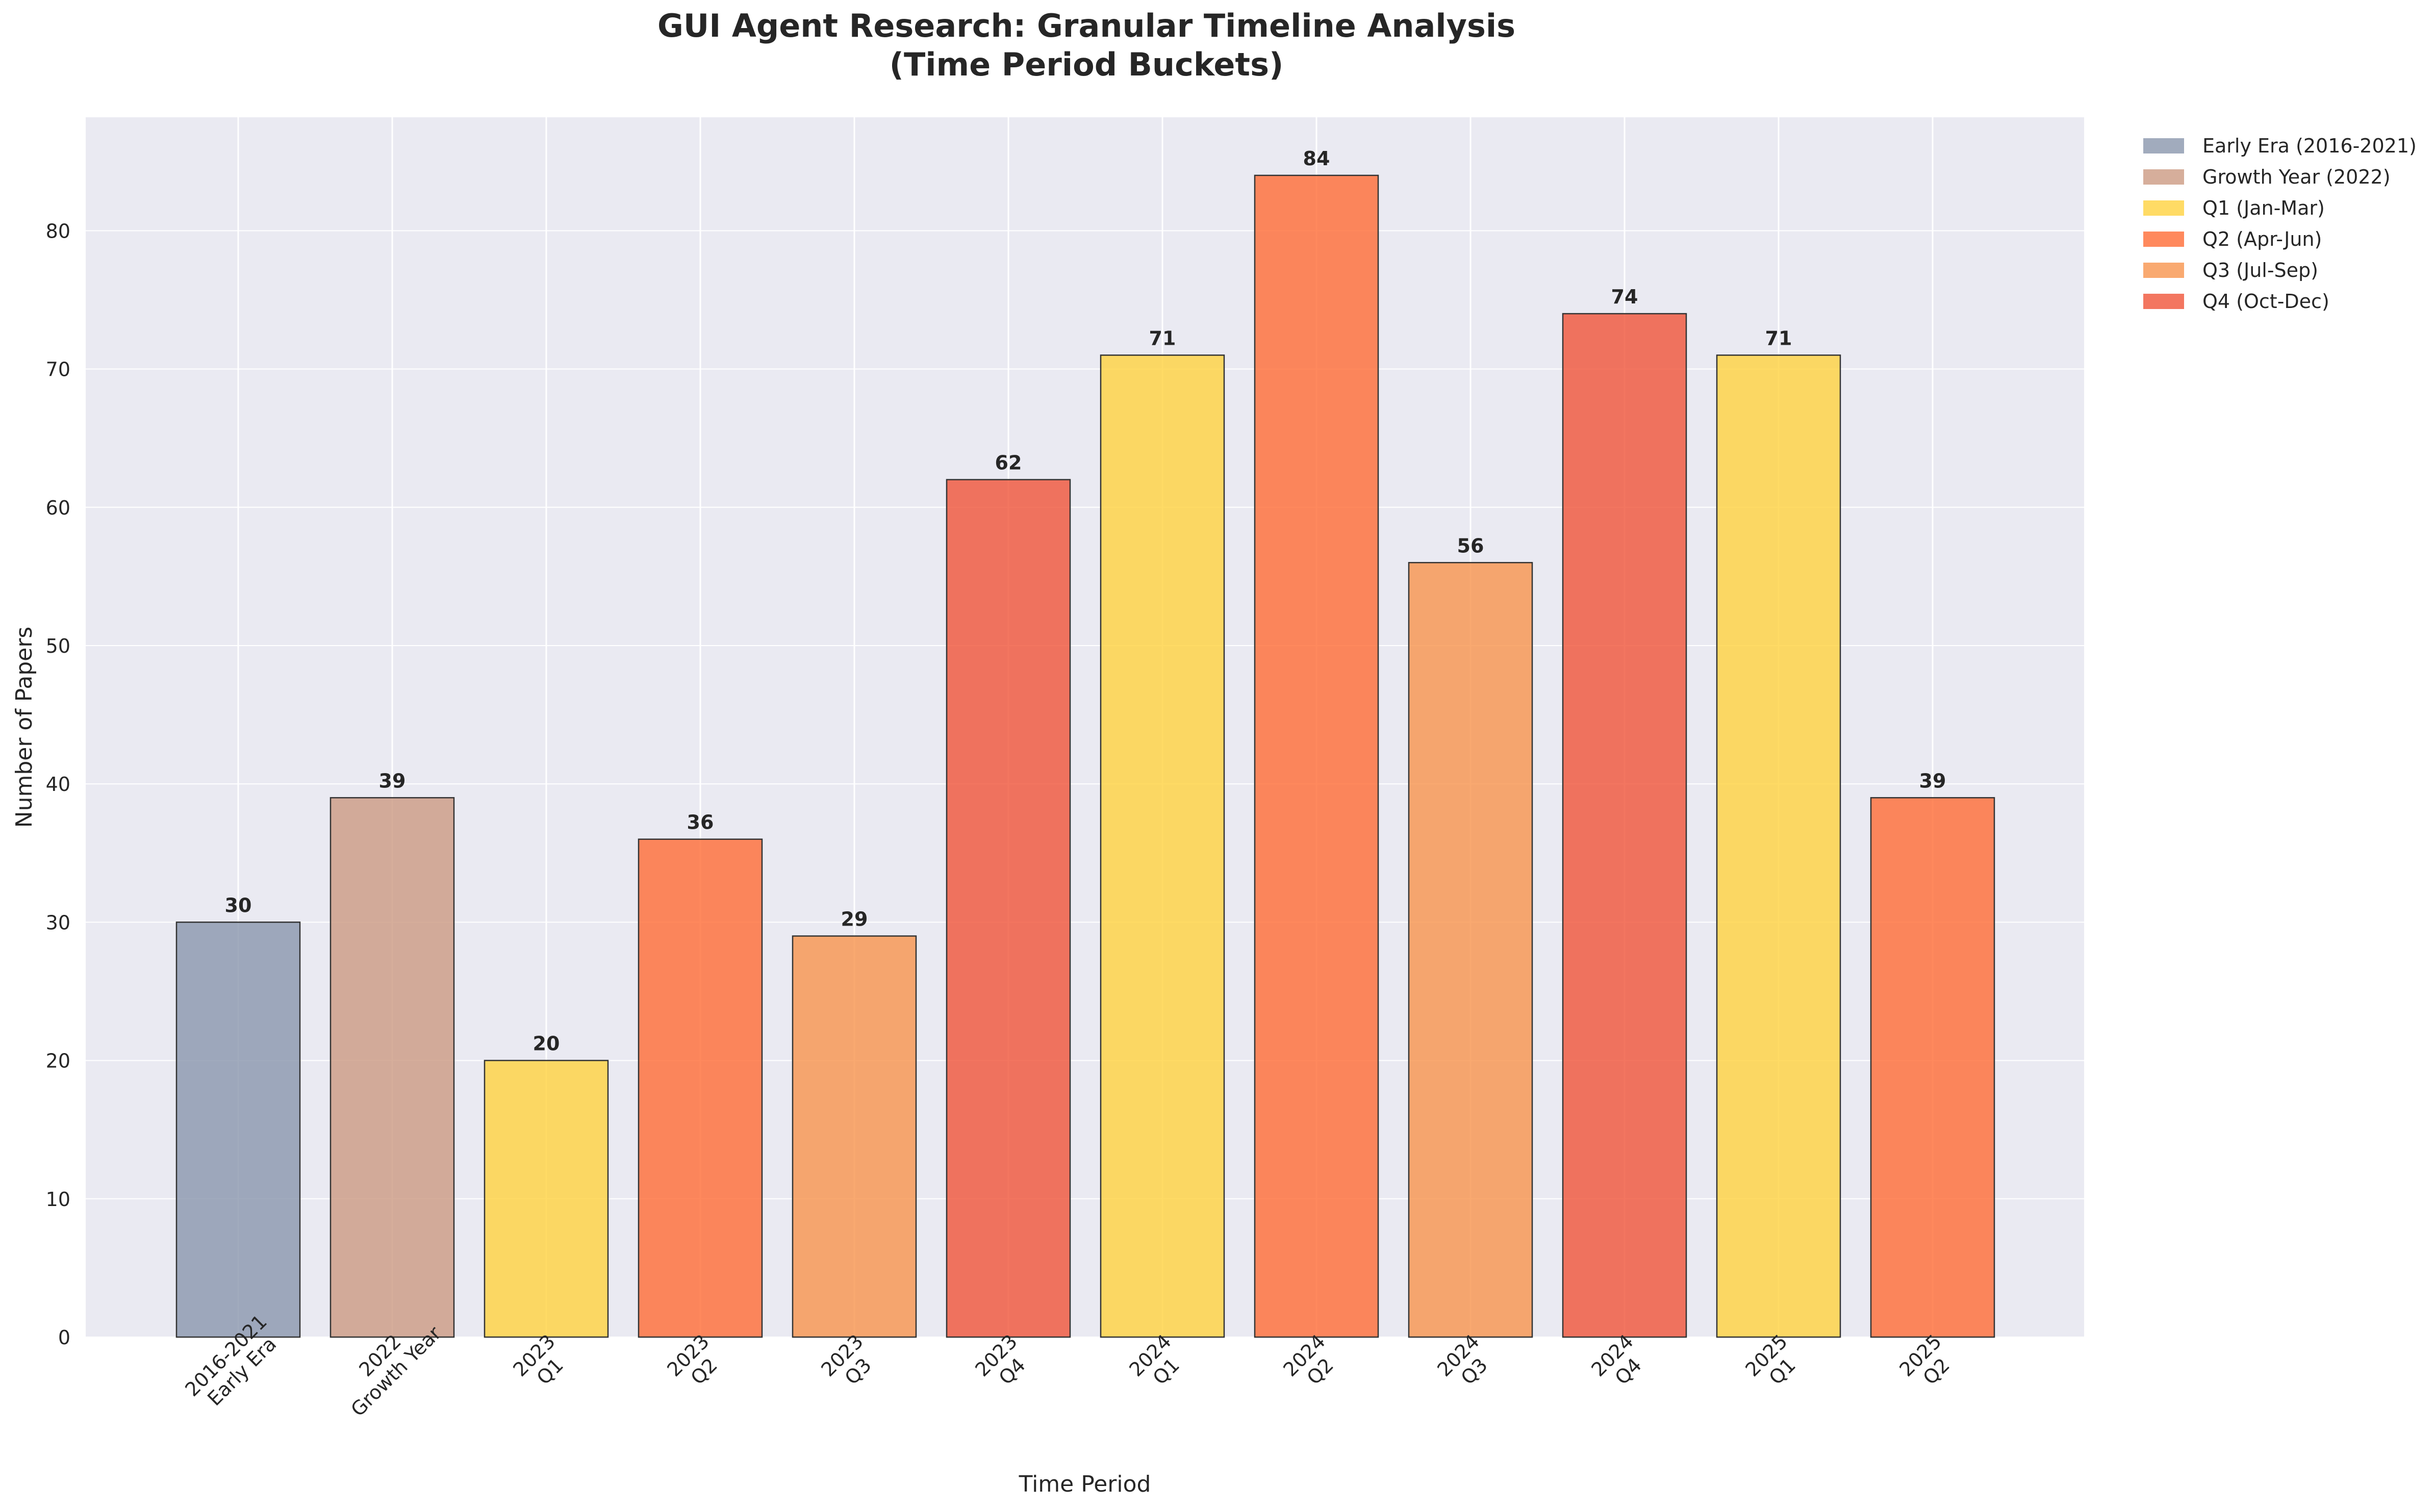 This screenshot has width=2434, height=1512. Describe the element at coordinates (546, 1044) in the screenshot. I see `bar-value-label: 20` at that location.